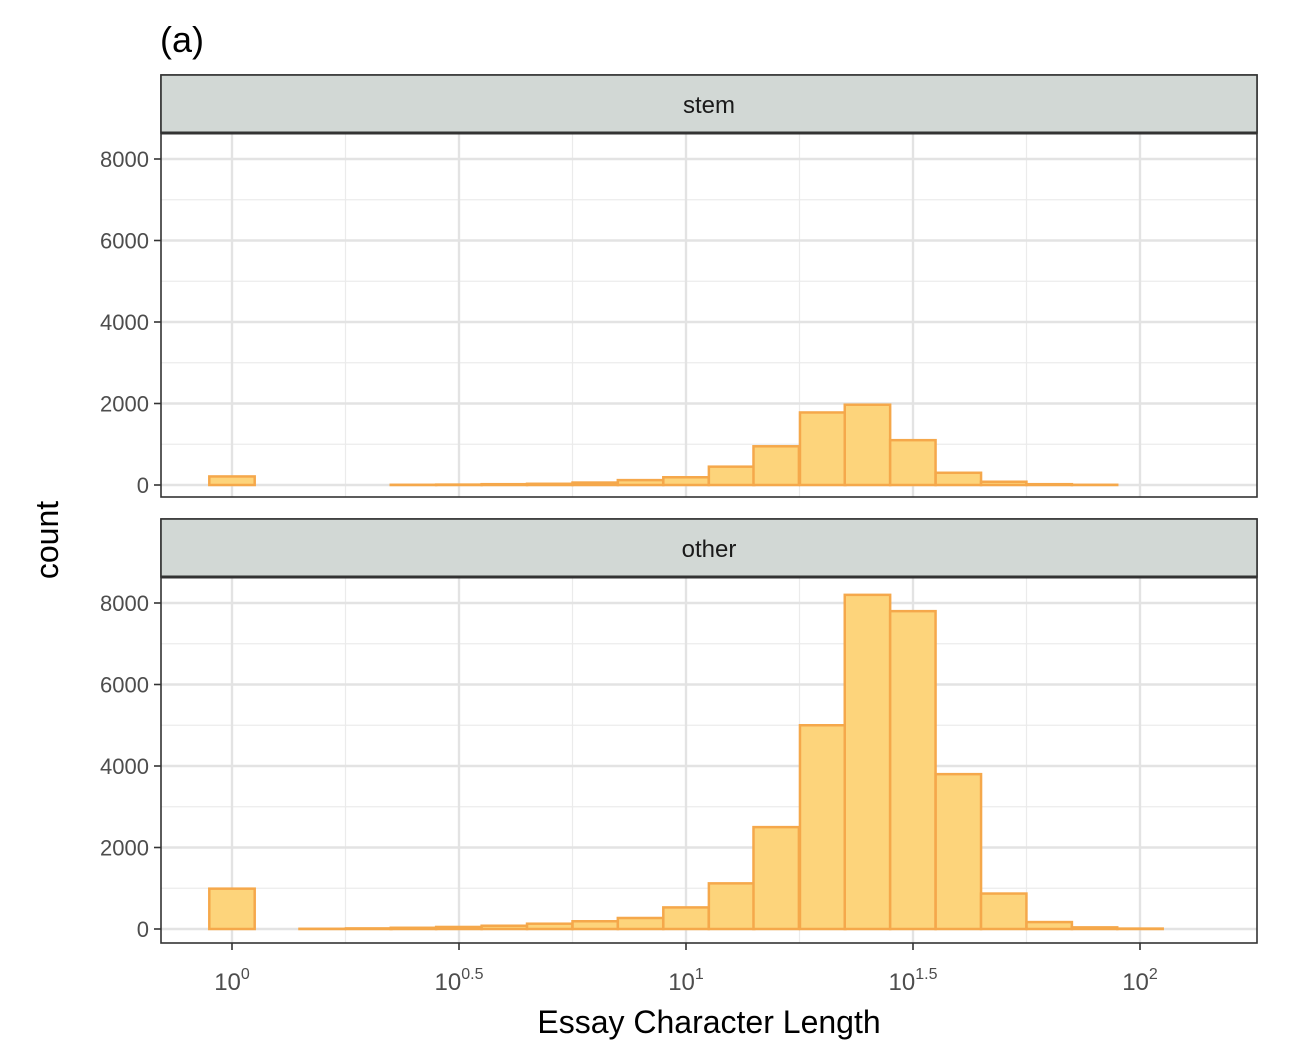 The width and height of the screenshot is (1311, 1041). I want to click on strip-label-stem: stem, so click(709, 105).